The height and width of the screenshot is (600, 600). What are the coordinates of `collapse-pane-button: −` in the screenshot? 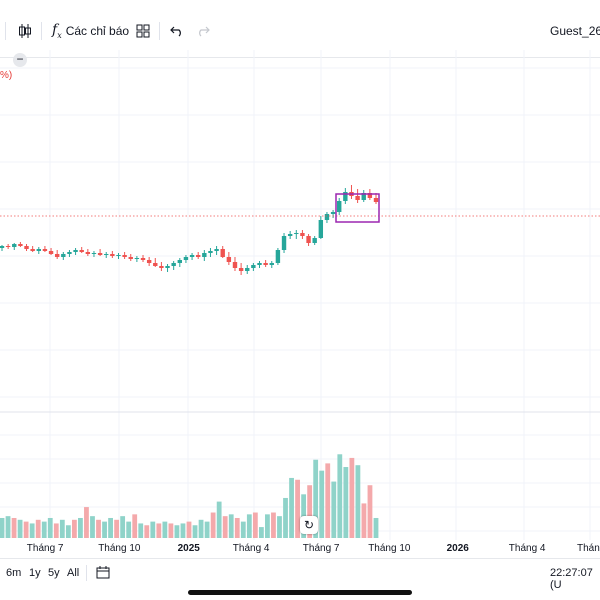 It's located at (20, 60).